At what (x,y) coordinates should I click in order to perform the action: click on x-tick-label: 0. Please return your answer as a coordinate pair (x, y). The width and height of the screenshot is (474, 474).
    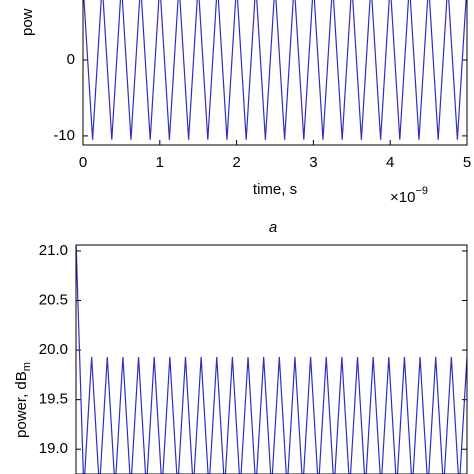
    Looking at the image, I should click on (83, 162).